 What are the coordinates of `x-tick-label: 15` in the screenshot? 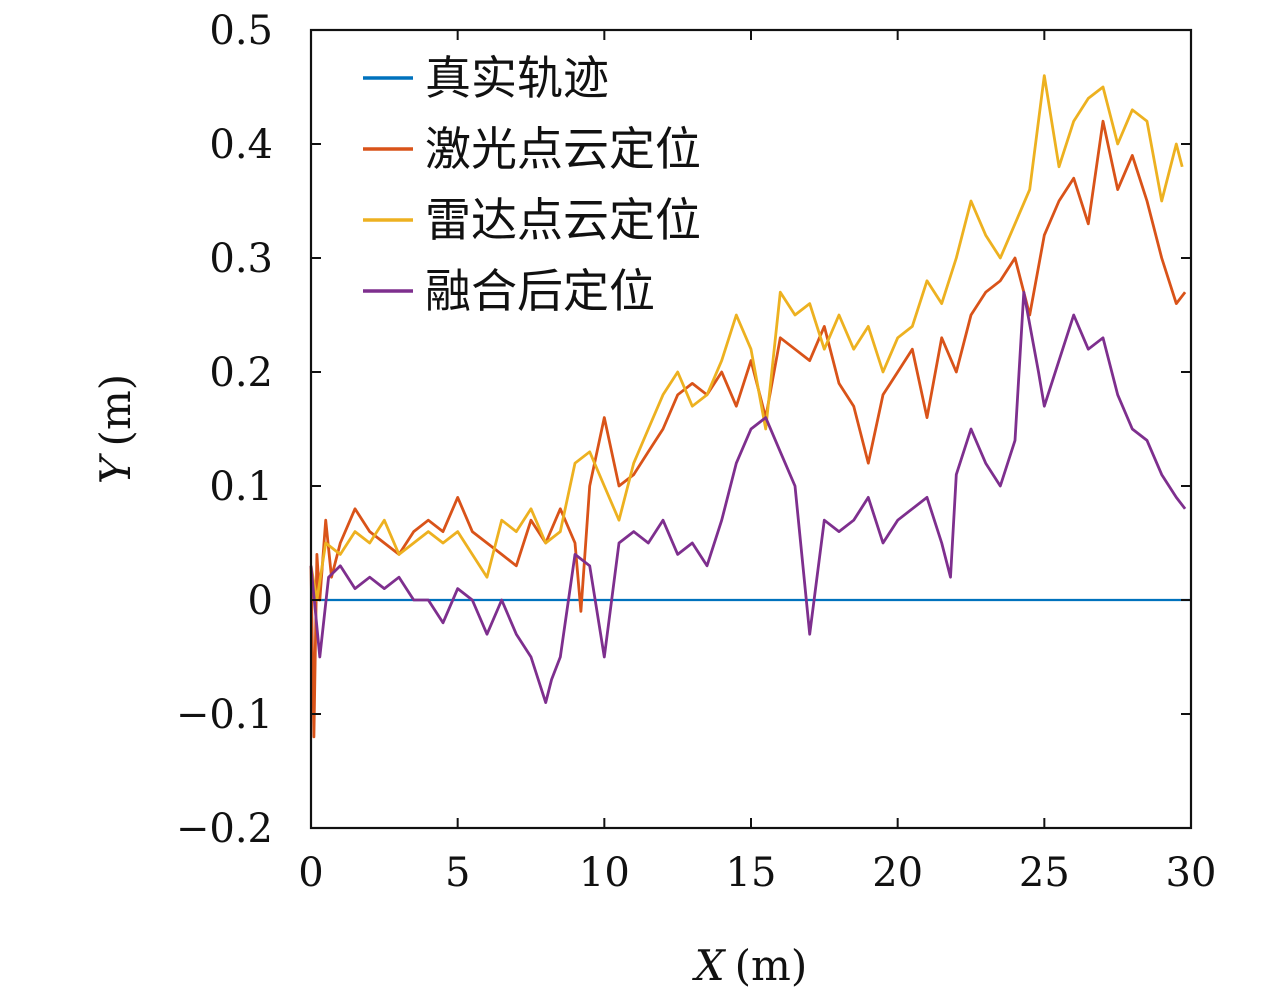 It's located at (751, 873).